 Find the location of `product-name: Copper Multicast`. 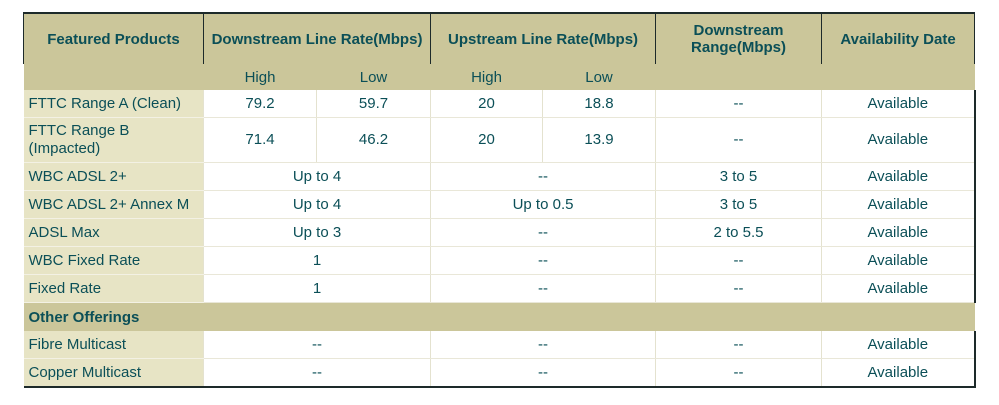

product-name: Copper Multicast is located at coordinates (113, 373).